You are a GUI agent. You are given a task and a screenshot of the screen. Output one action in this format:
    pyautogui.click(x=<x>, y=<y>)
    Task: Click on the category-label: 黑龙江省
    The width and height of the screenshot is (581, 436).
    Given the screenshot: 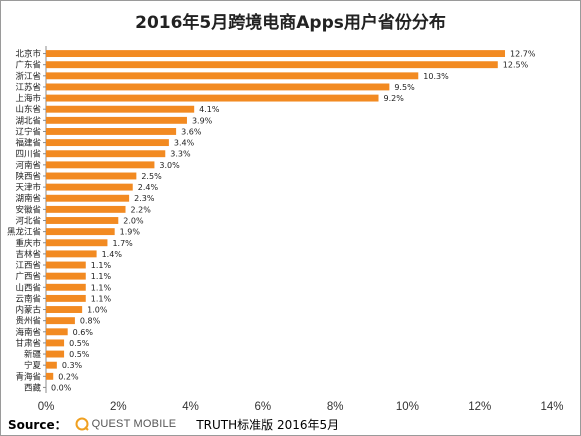 What is the action you would take?
    pyautogui.click(x=24, y=232)
    